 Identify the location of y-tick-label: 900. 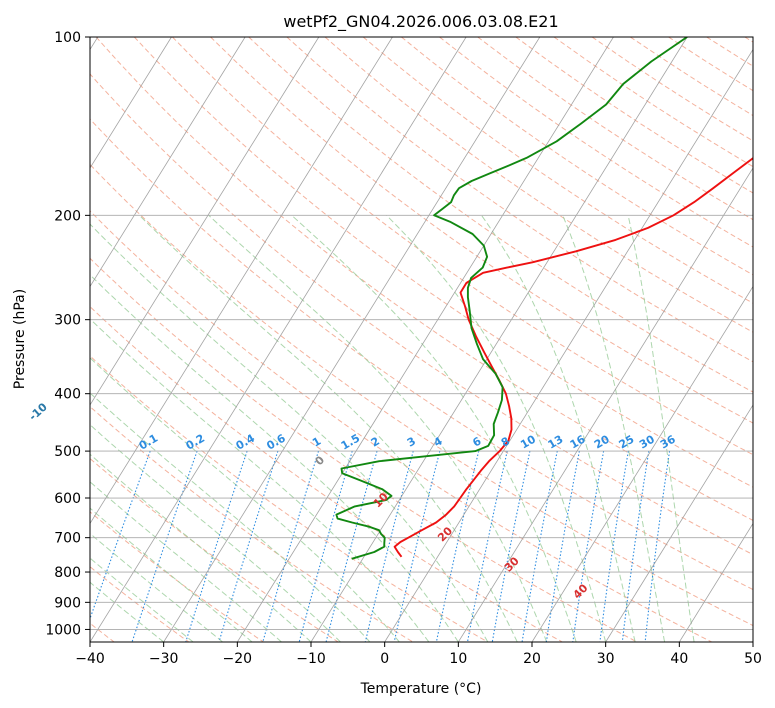
(67, 603).